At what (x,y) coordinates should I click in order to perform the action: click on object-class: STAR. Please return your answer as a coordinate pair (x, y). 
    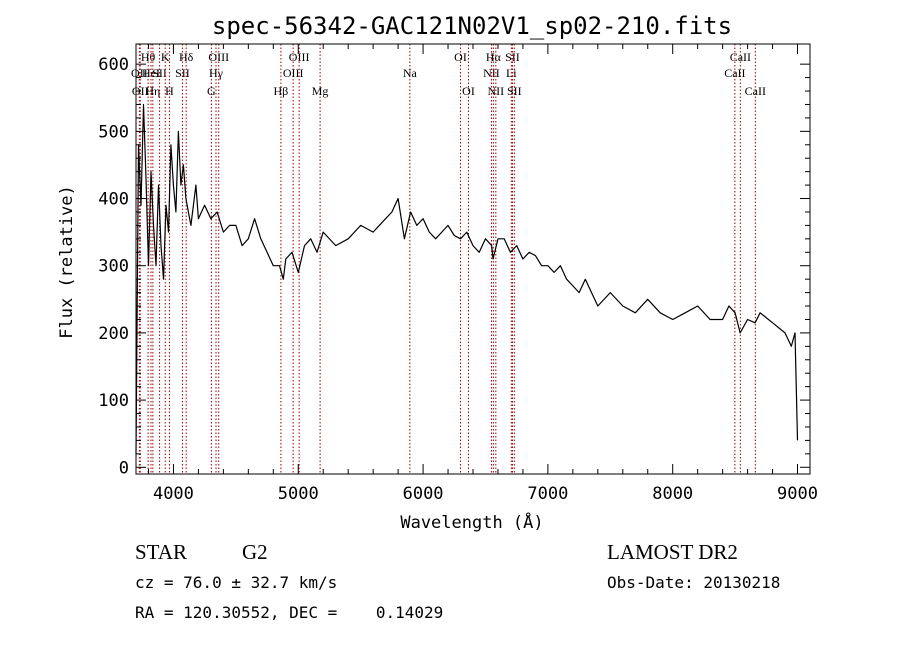
    Looking at the image, I should click on (161, 552).